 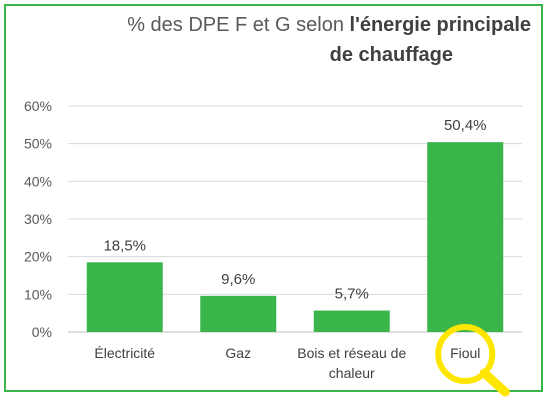 I want to click on magnifier-icon, so click(x=472, y=360).